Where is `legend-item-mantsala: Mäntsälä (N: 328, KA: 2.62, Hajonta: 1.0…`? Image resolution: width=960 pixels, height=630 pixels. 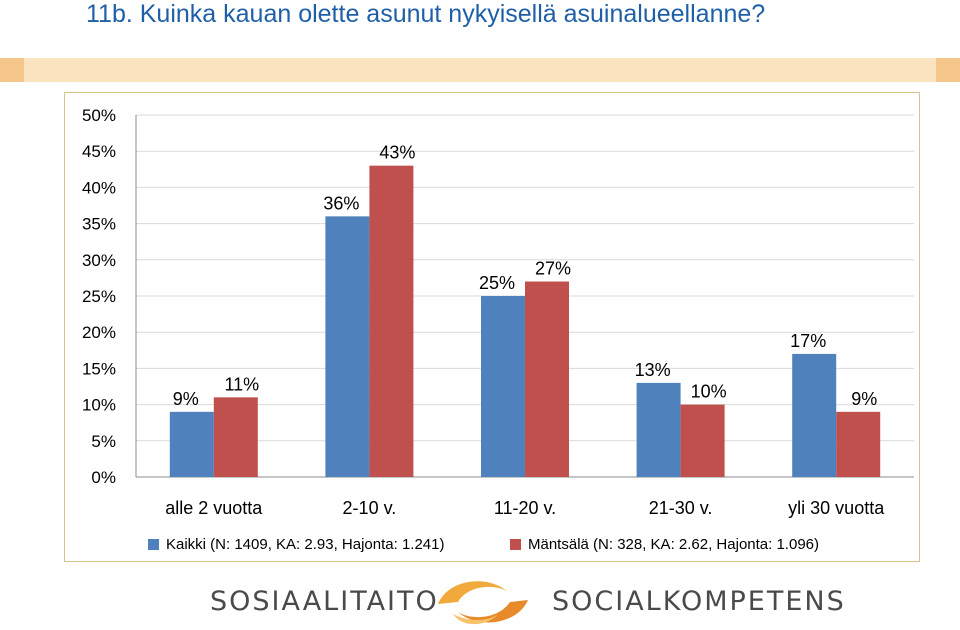 legend-item-mantsala: Mäntsälä (N: 328, KA: 2.62, Hajonta: 1.0… is located at coordinates (664, 544).